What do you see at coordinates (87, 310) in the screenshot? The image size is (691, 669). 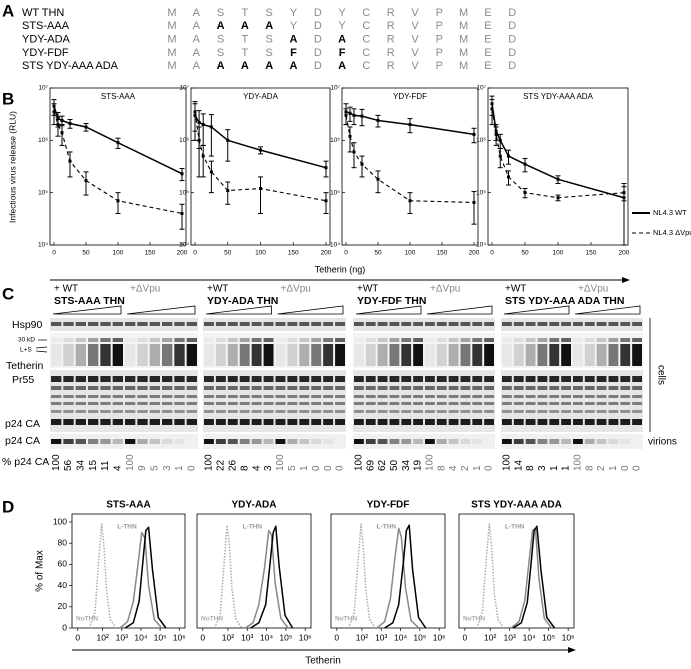 I see `dose-wedge` at bounding box center [87, 310].